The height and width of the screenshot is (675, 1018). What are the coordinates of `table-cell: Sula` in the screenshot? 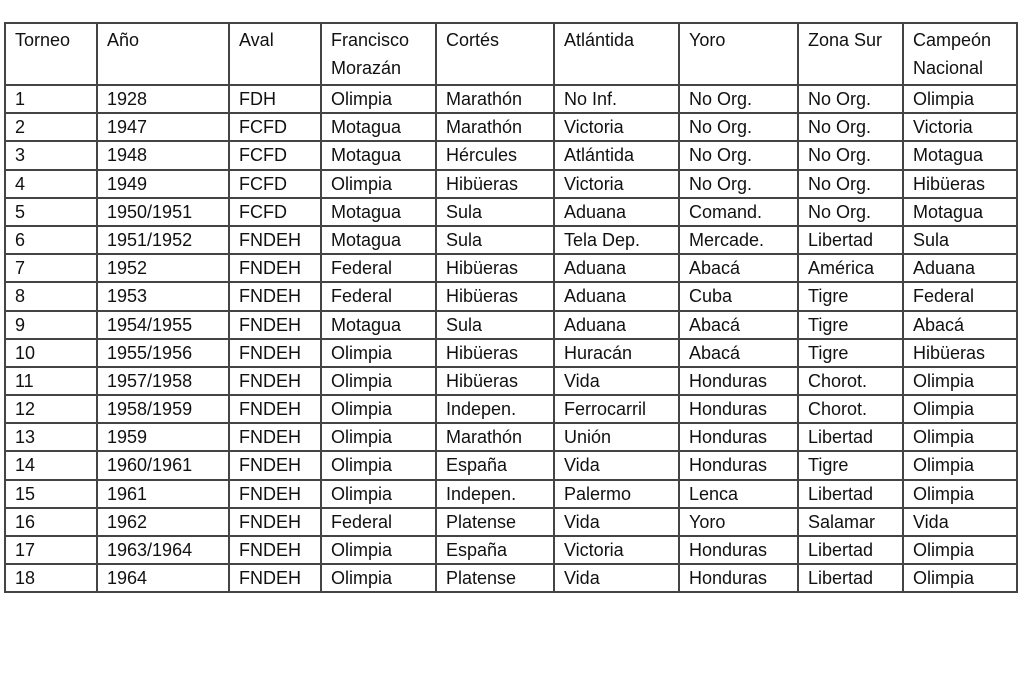 It's located at (495, 240).